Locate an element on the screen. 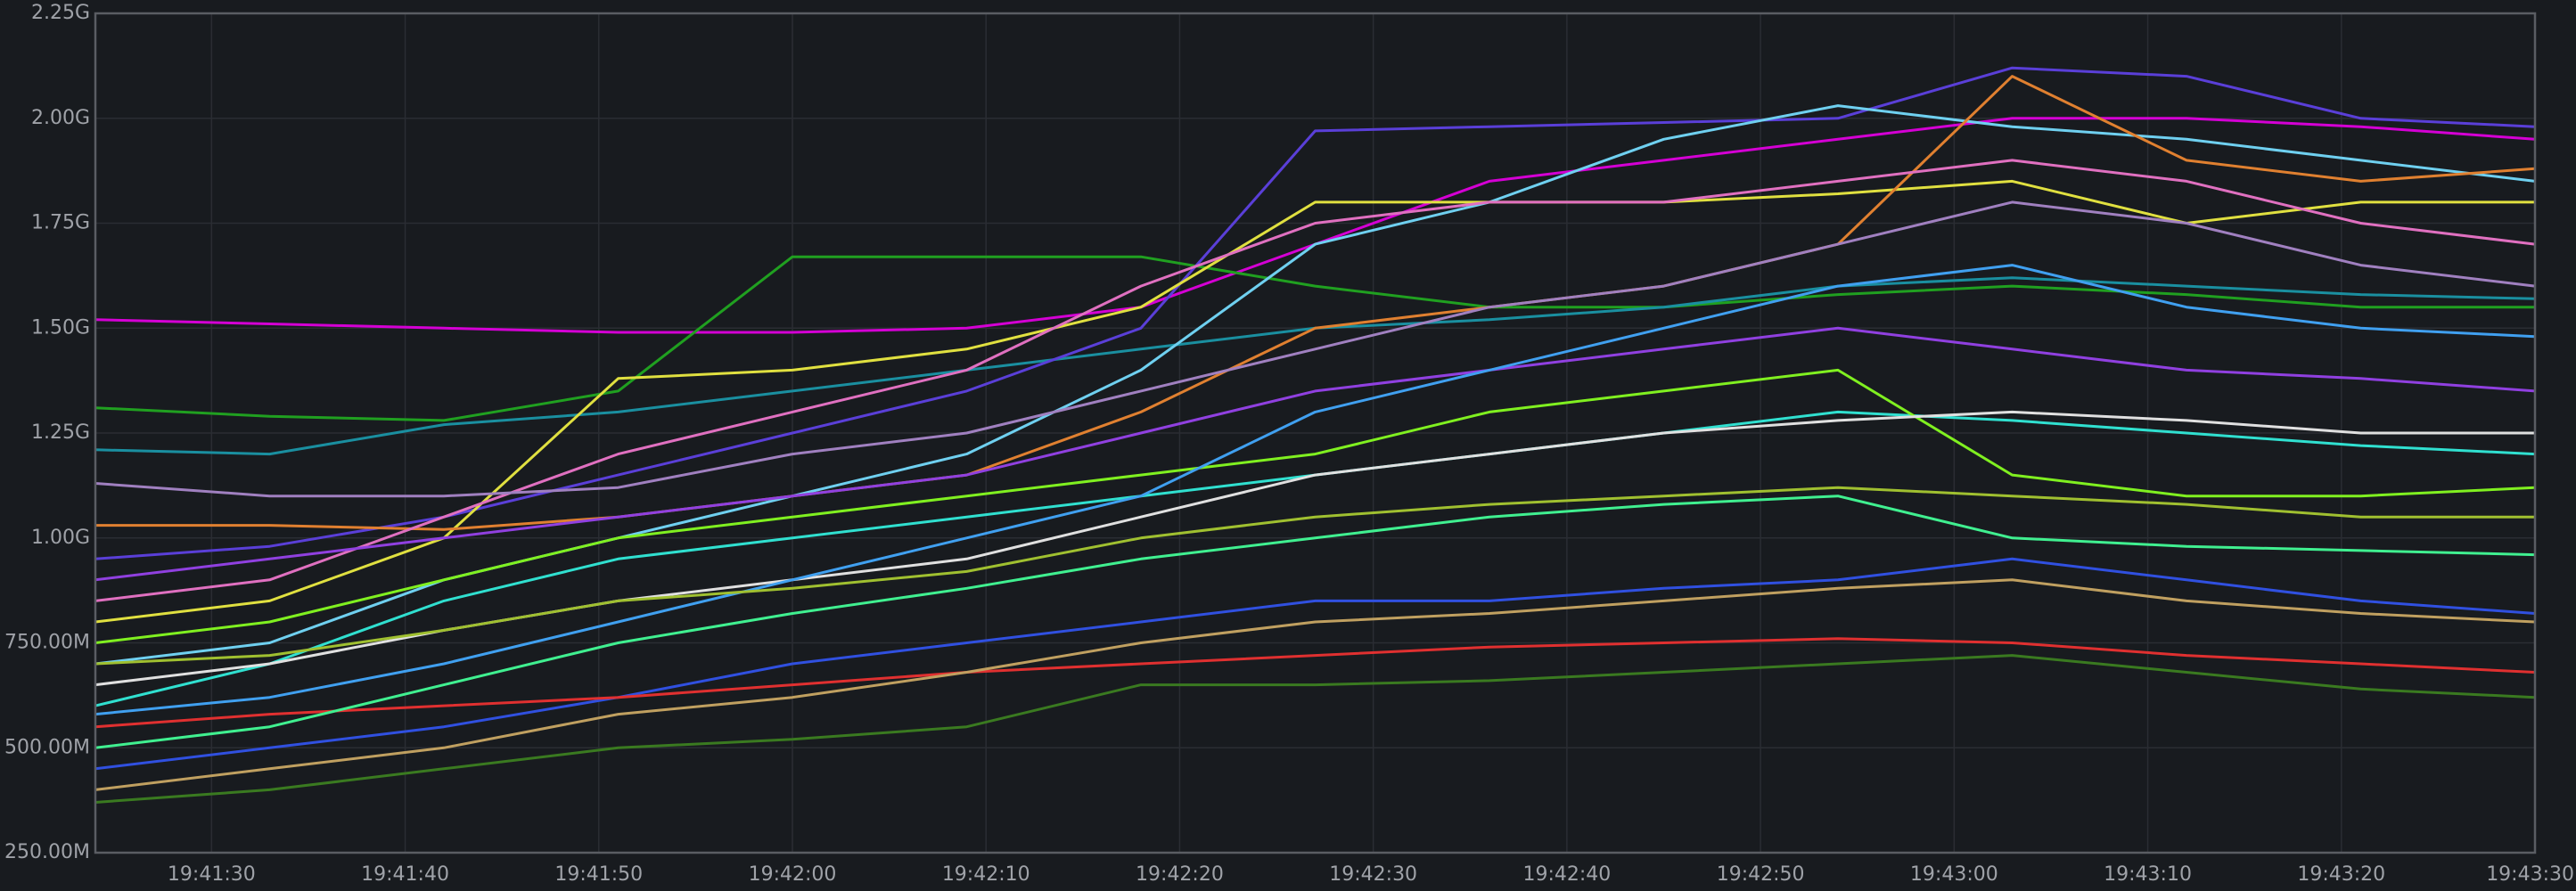 The image size is (2576, 891). y-tick-label: 250.00M is located at coordinates (47, 852).